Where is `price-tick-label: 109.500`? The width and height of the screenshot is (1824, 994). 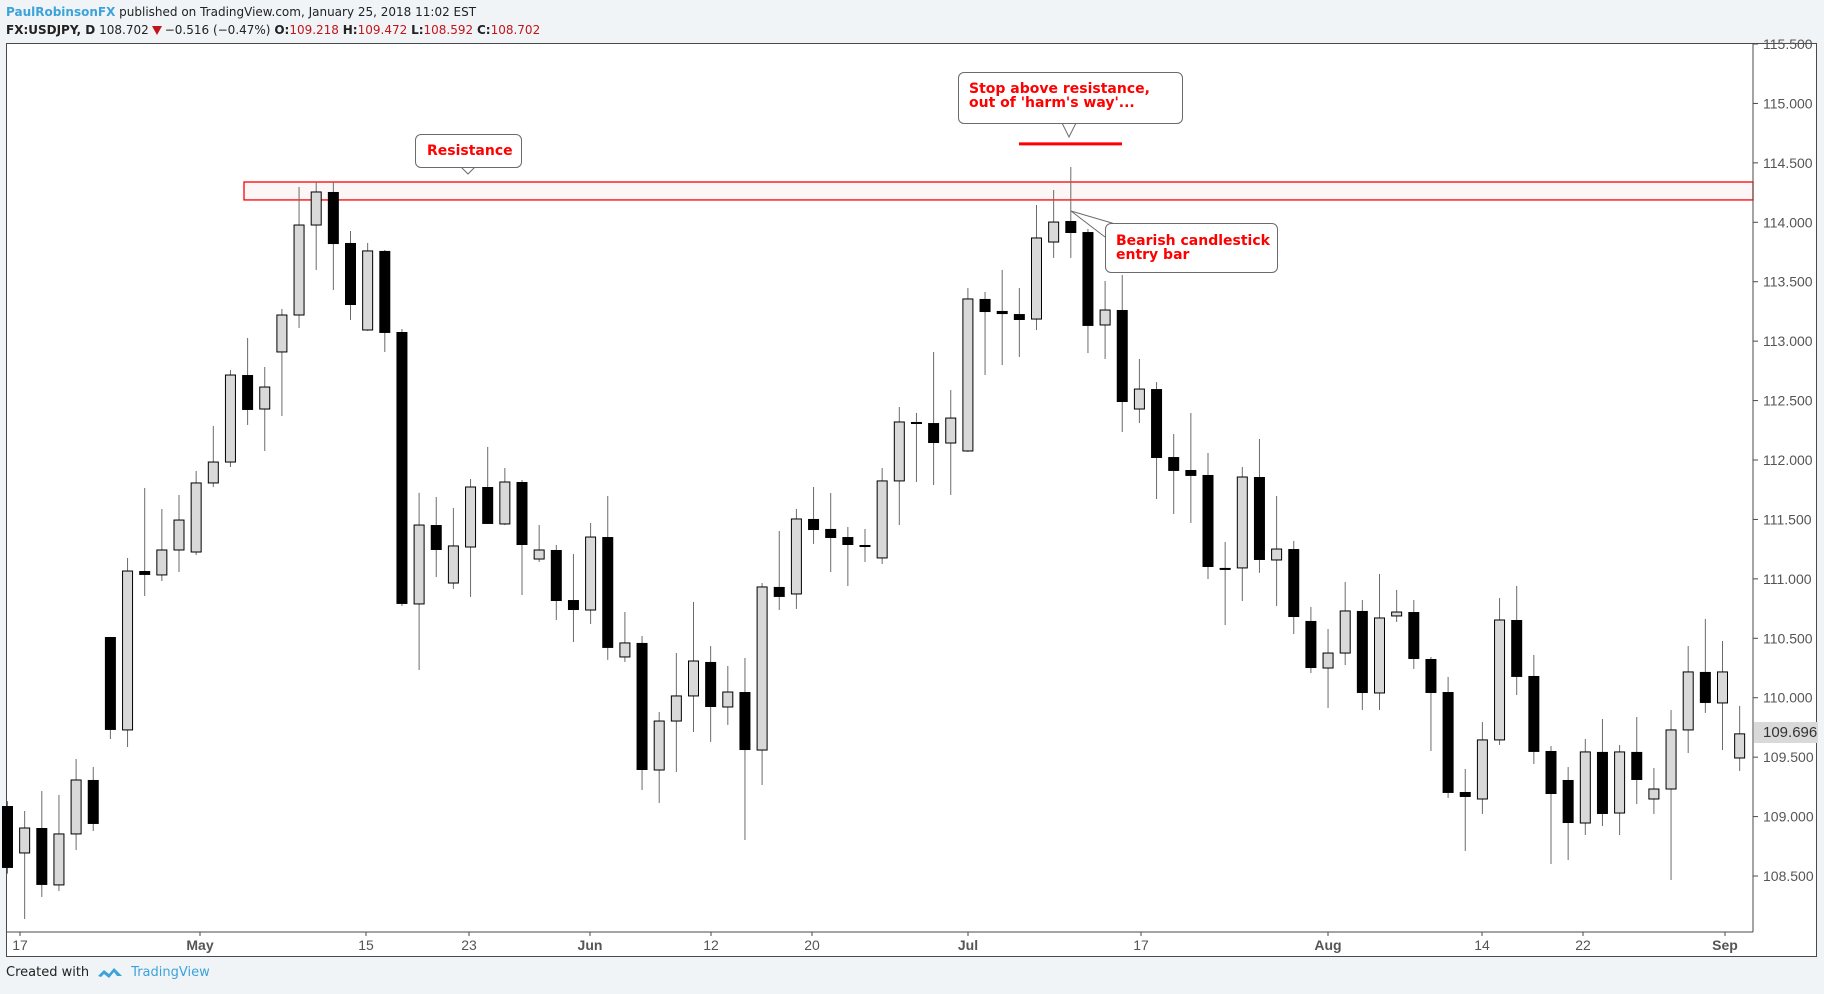
price-tick-label: 109.500 is located at coordinates (1788, 757).